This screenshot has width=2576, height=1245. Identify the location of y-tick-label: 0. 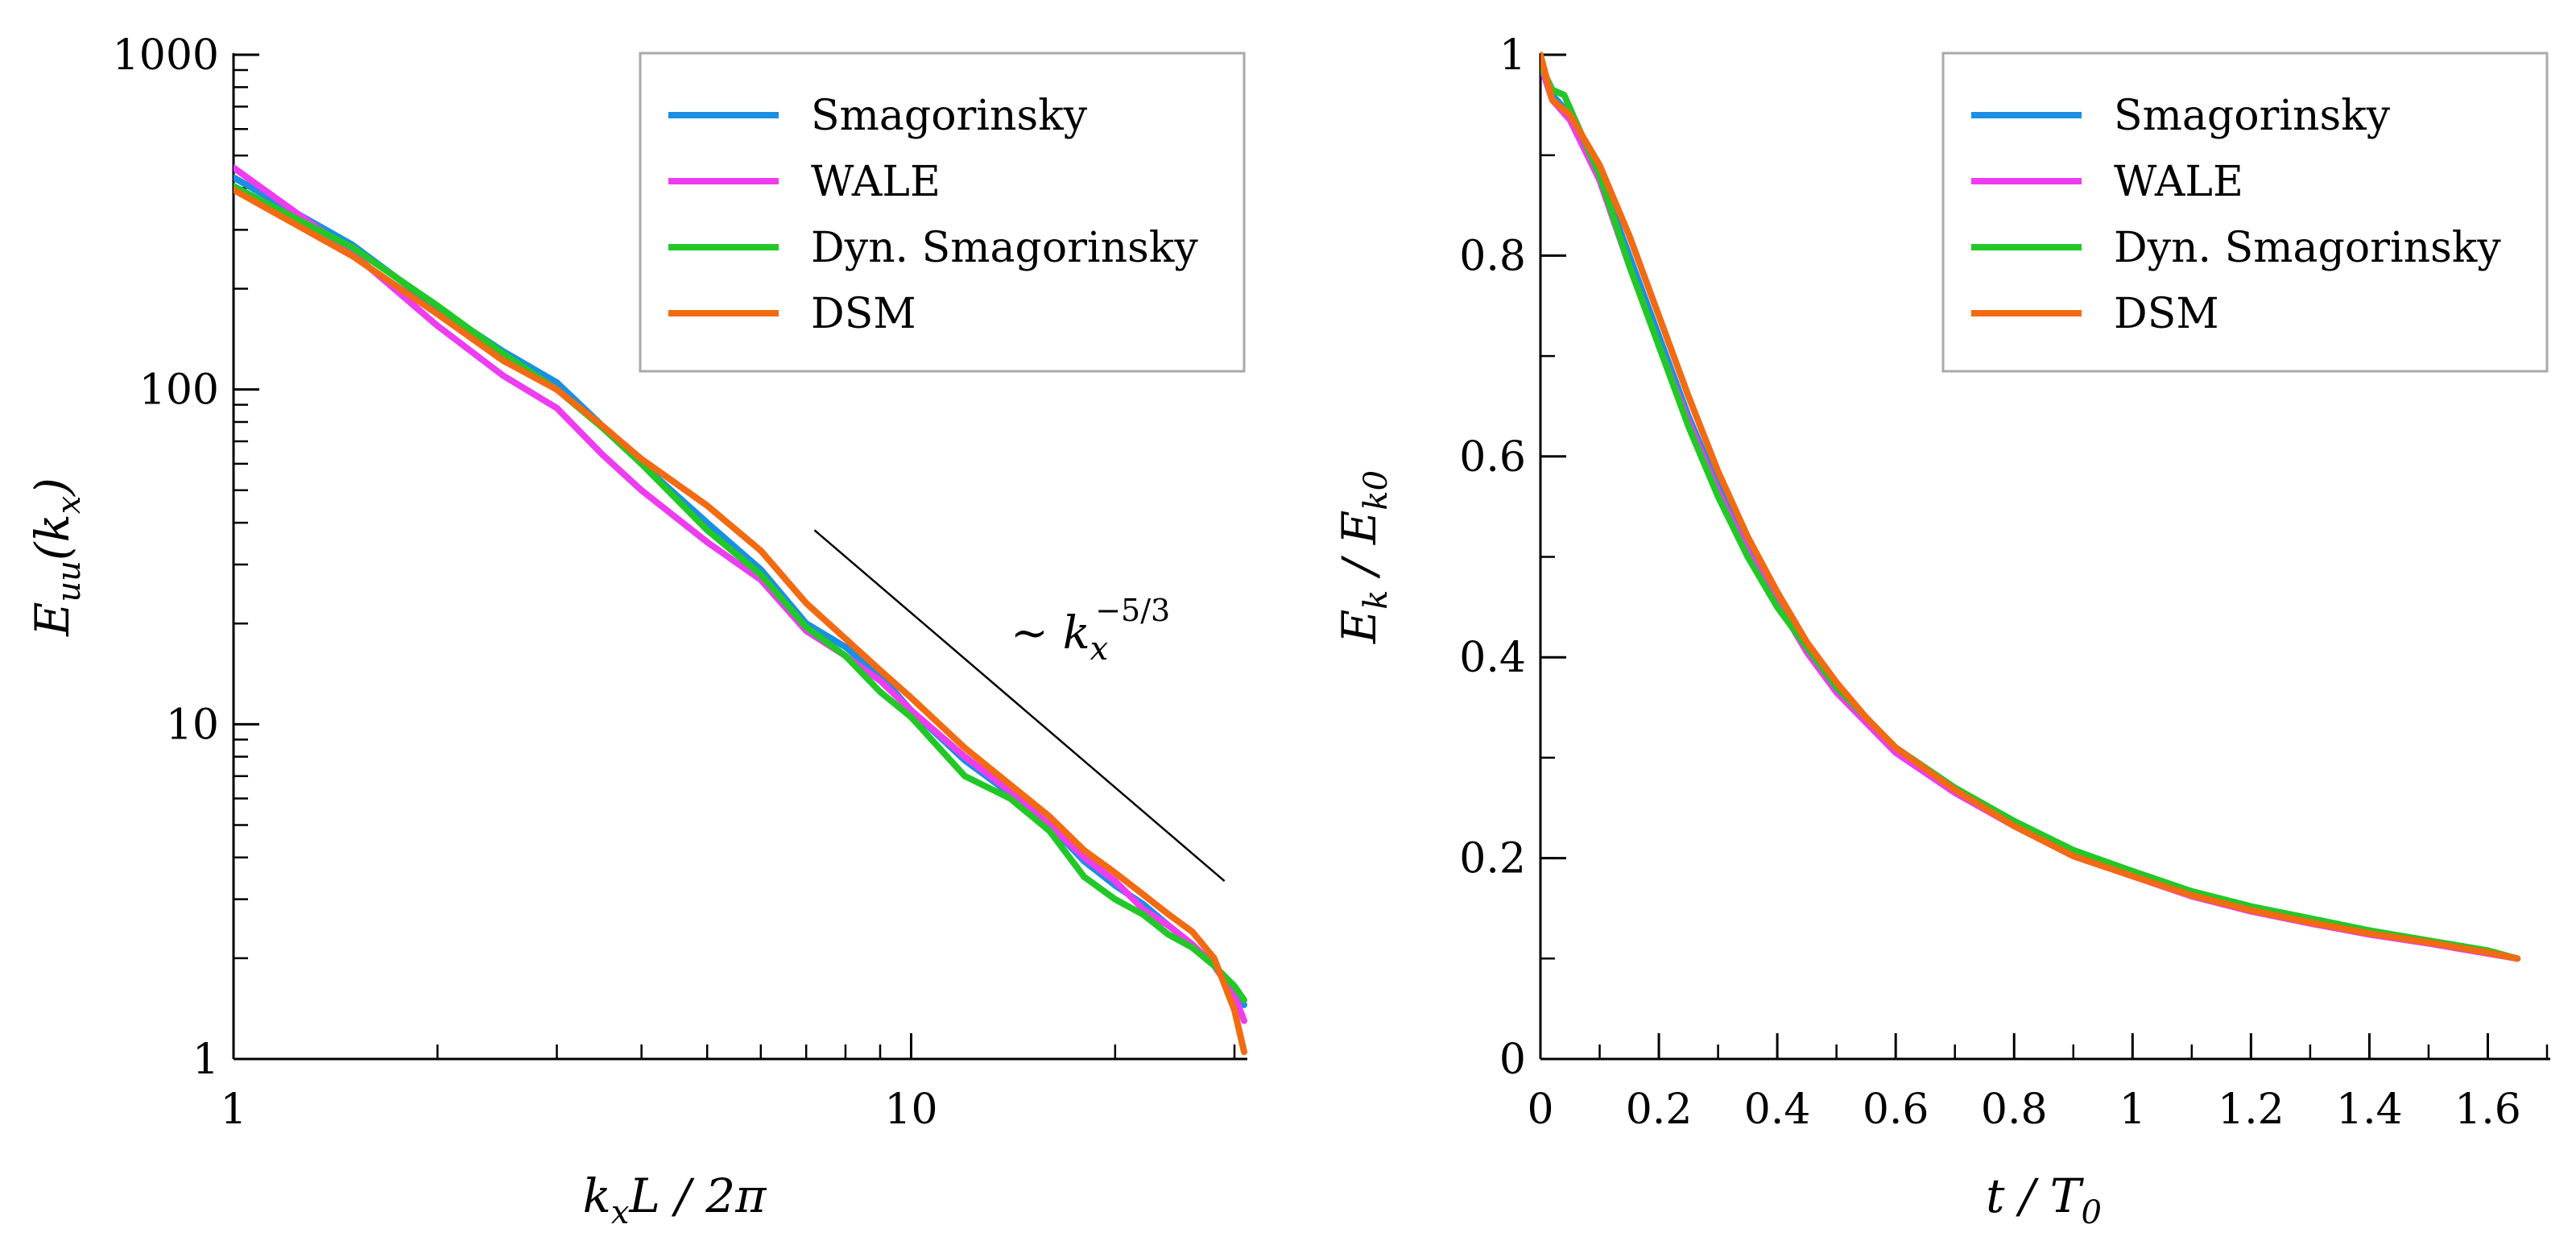
(1512, 1060).